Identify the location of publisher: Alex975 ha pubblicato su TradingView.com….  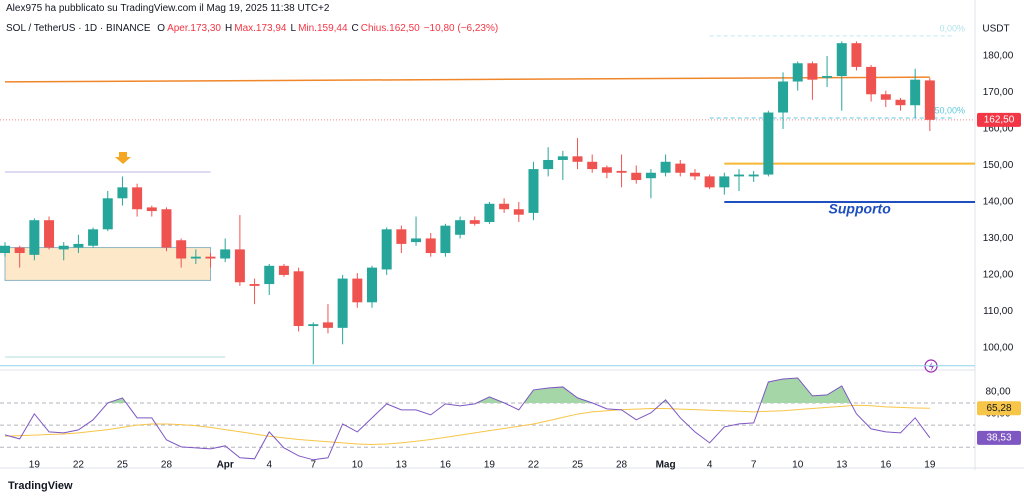
(168, 8).